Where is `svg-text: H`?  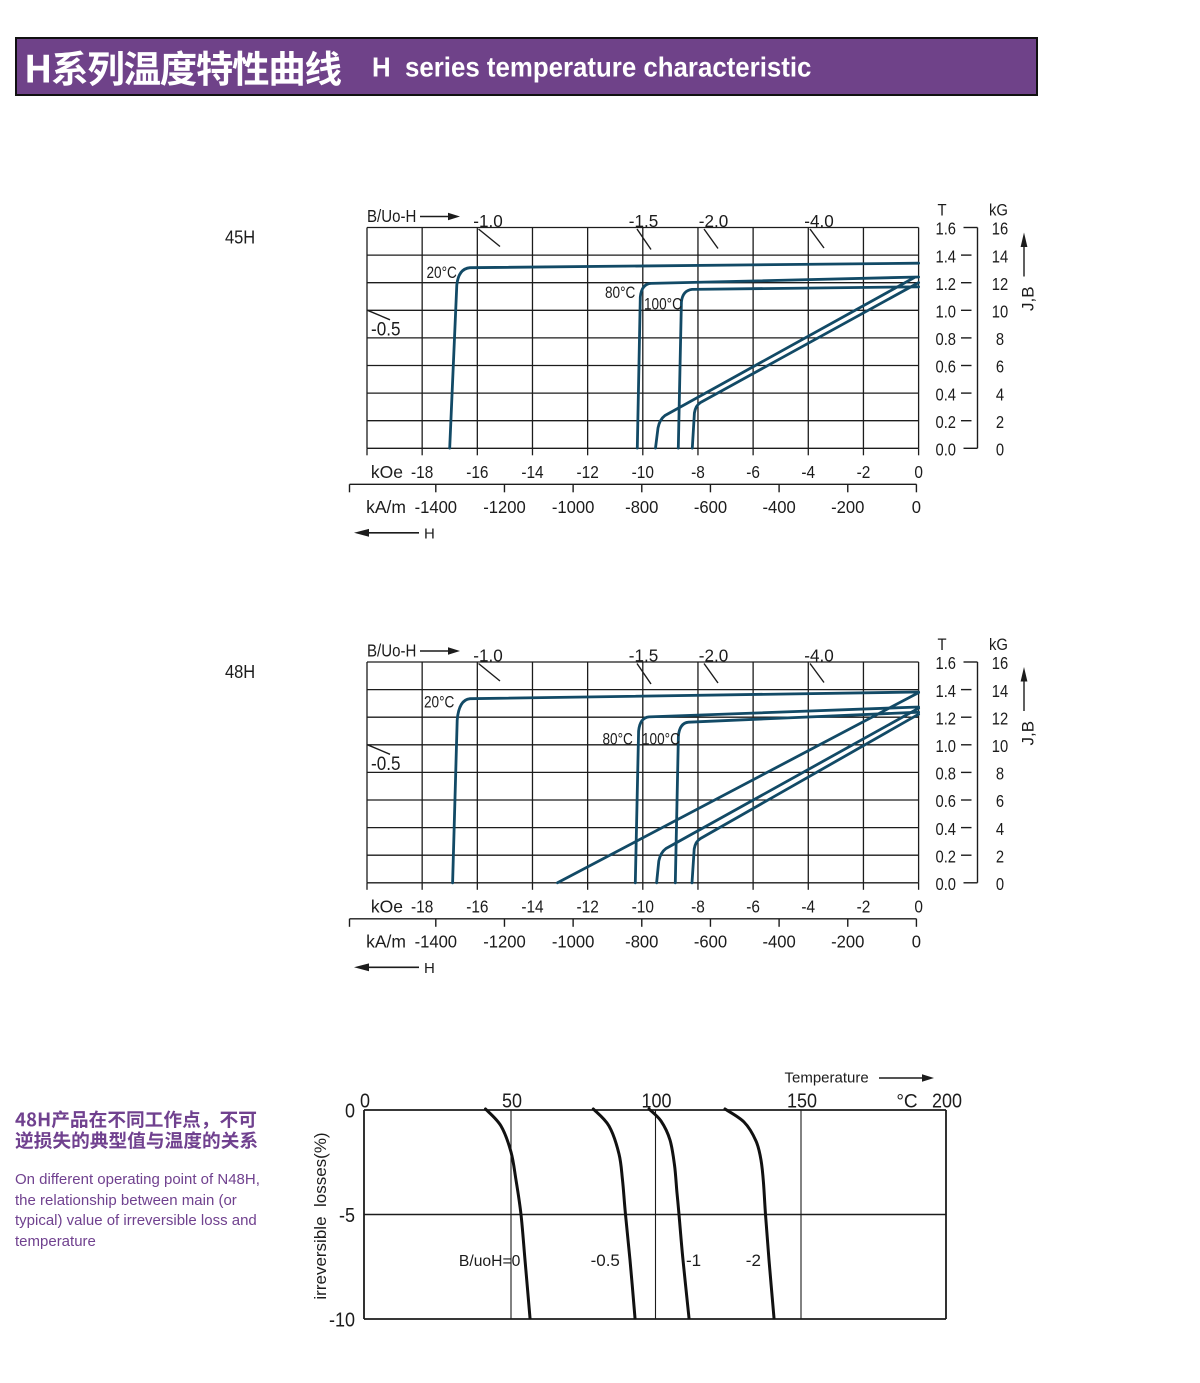
svg-text: H is located at coordinates (429, 968).